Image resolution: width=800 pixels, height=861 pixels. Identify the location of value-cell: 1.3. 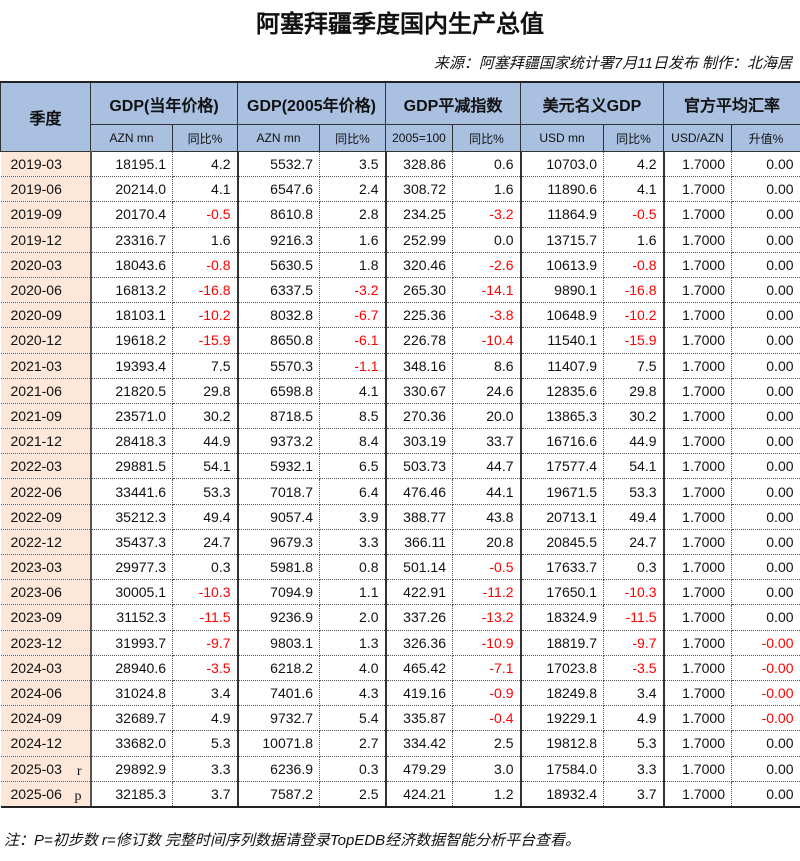
(353, 643).